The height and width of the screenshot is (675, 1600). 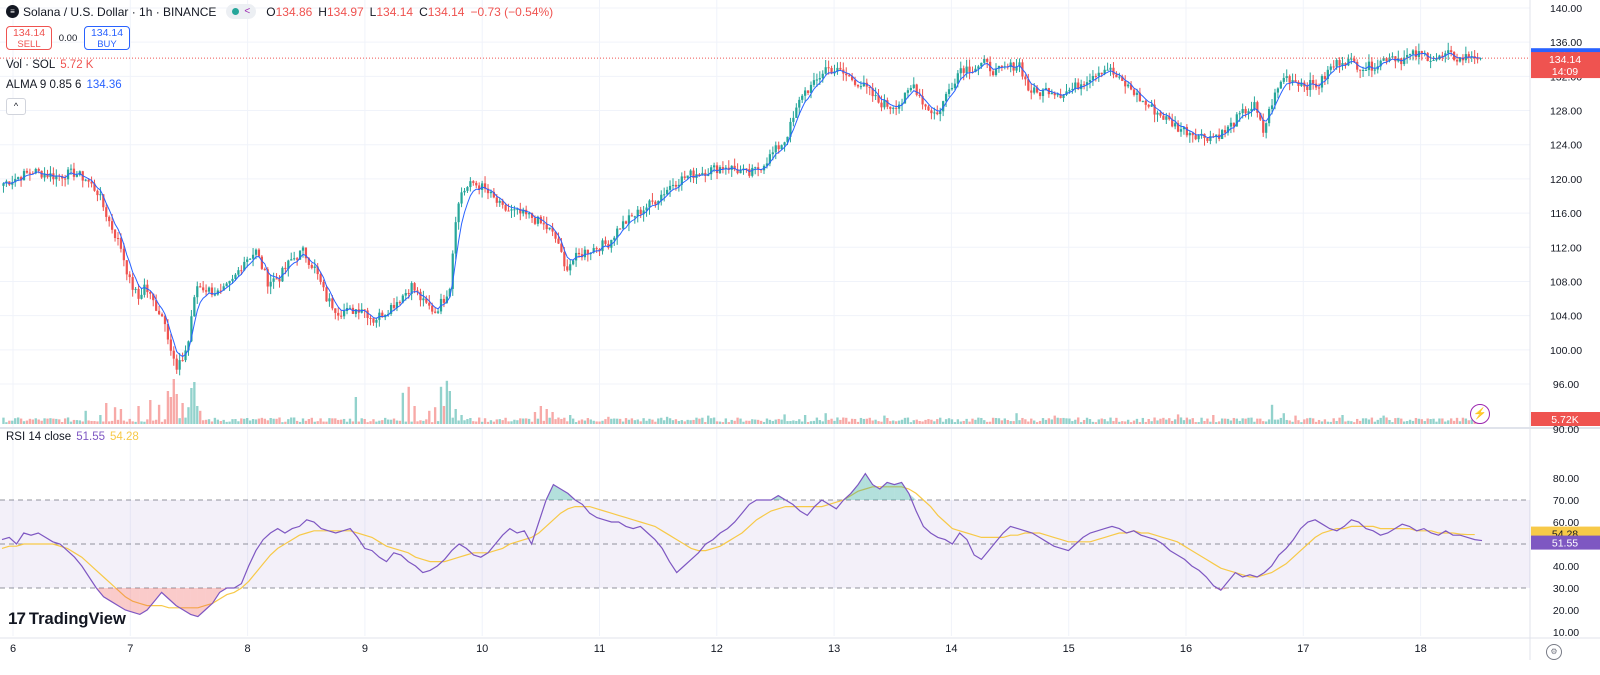 What do you see at coordinates (67, 619) in the screenshot?
I see `tradingview-logo: 17 TradingView` at bounding box center [67, 619].